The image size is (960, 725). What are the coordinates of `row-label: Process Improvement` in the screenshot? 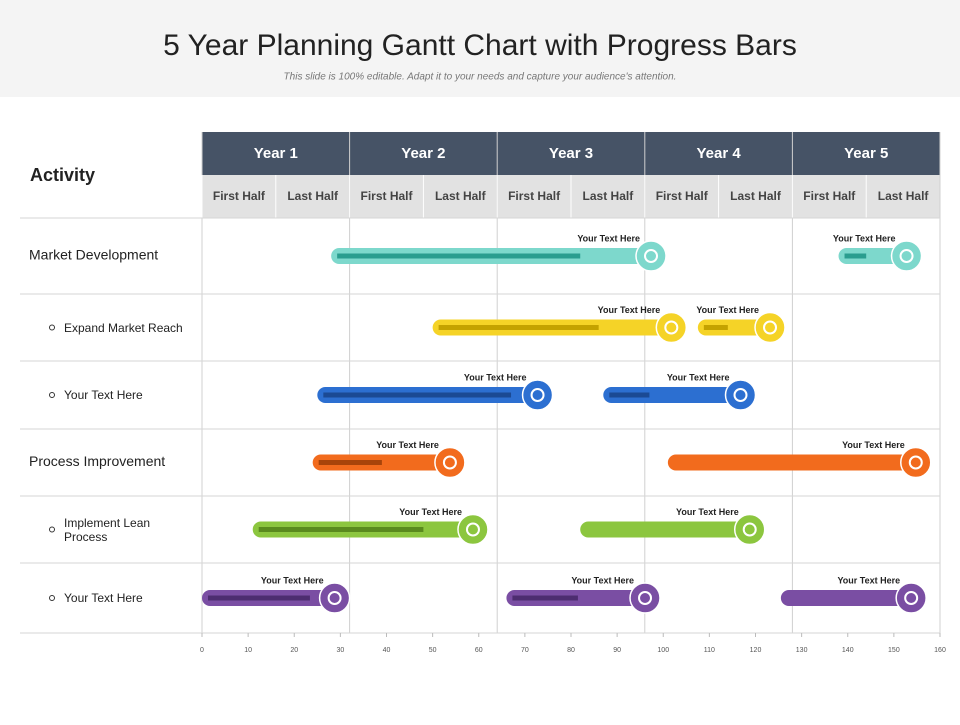 It's located at (97, 461).